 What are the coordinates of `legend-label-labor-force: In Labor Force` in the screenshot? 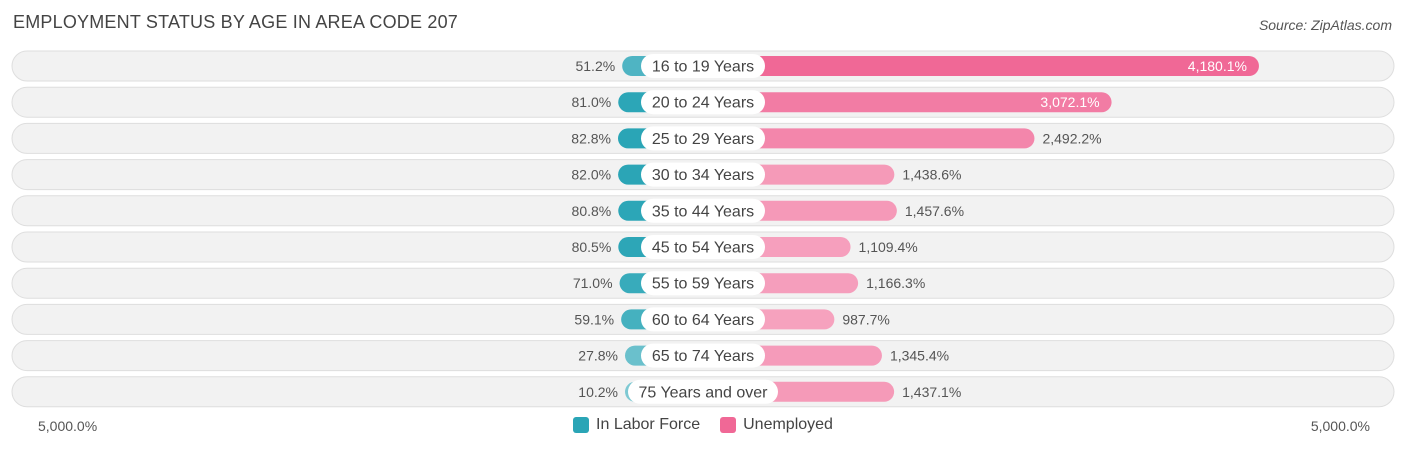 It's located at (648, 424).